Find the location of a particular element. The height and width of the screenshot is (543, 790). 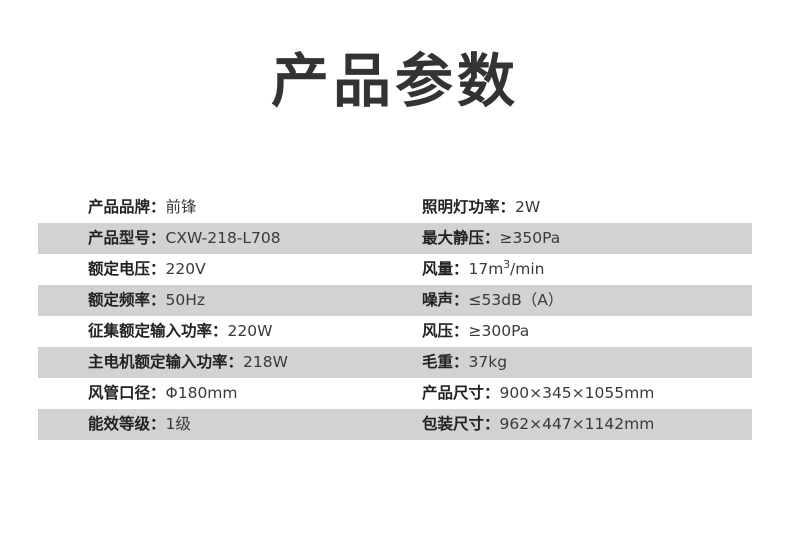

spec-value: CXW-218-L708 is located at coordinates (223, 238).